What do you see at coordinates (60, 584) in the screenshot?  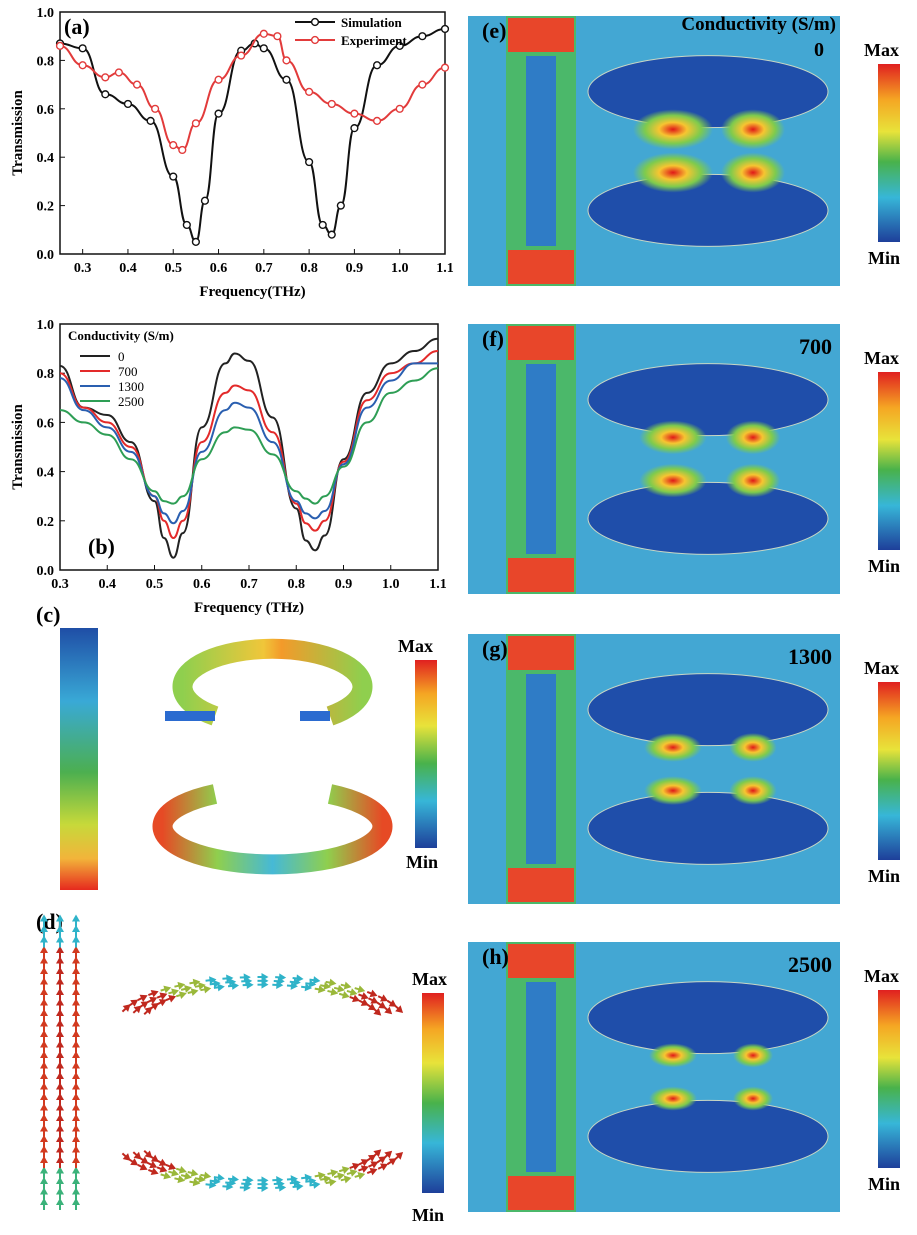 I see `x-tick-label: 0.3` at bounding box center [60, 584].